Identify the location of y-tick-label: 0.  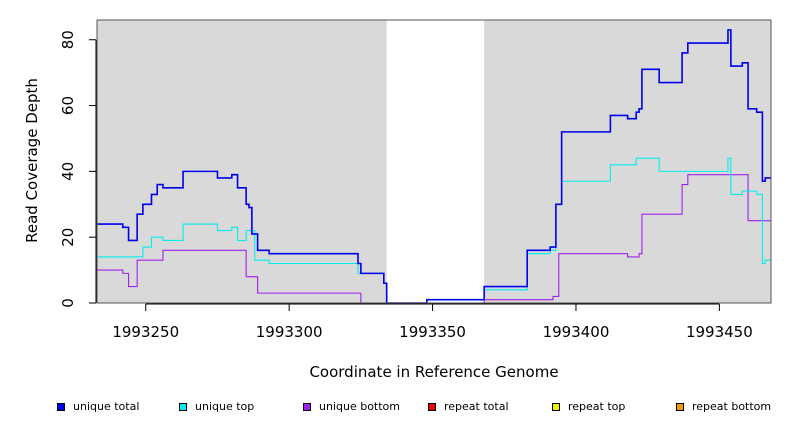
(68, 303).